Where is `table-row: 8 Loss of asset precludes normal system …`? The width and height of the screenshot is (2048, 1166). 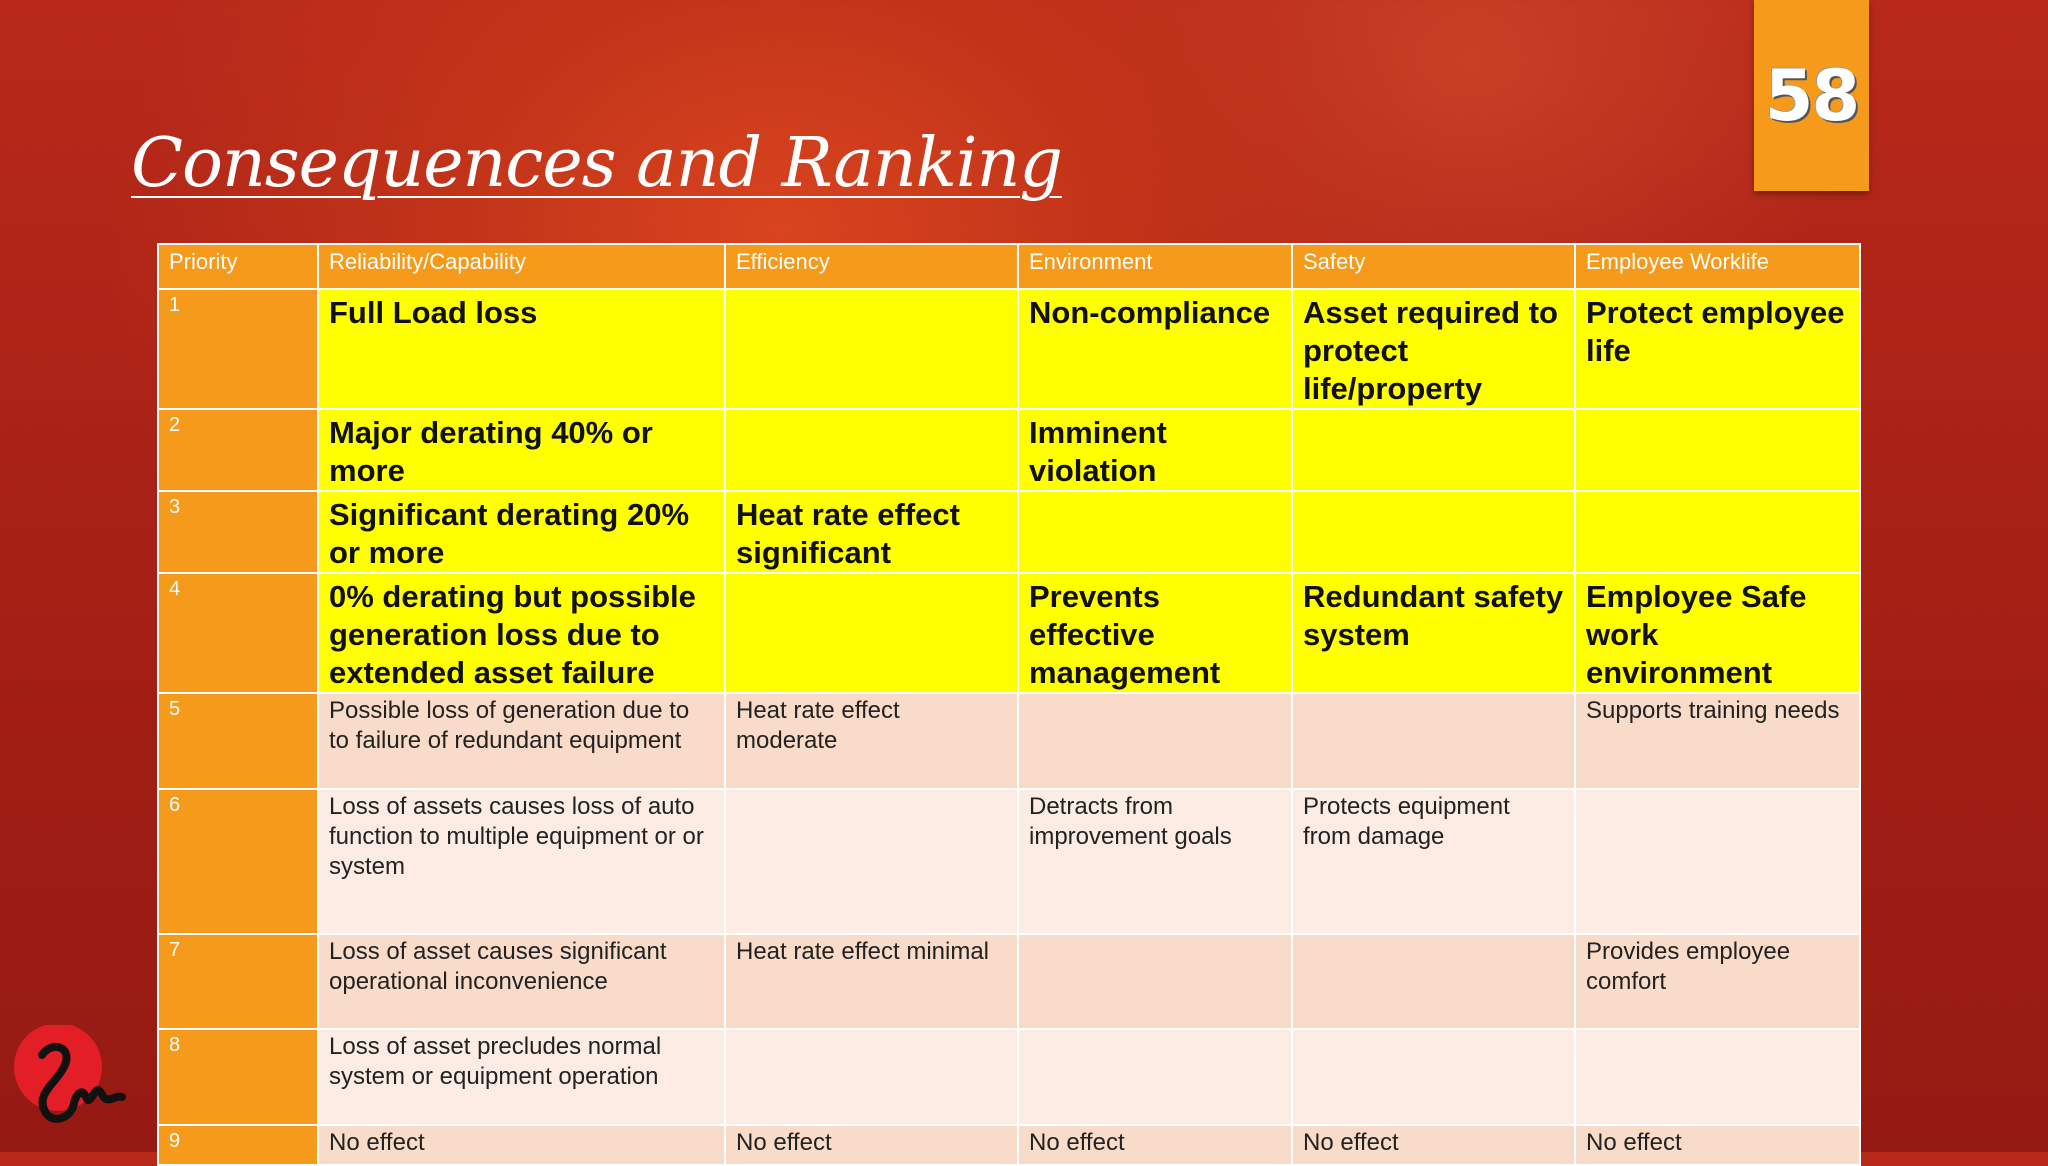 table-row: 8 Loss of asset precludes normal system … is located at coordinates (1009, 1077).